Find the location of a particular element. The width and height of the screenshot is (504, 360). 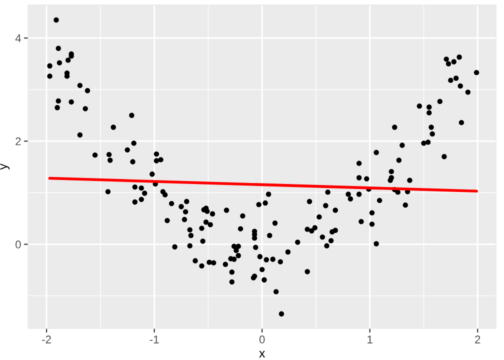

x-tick-label: 0 is located at coordinates (262, 340).